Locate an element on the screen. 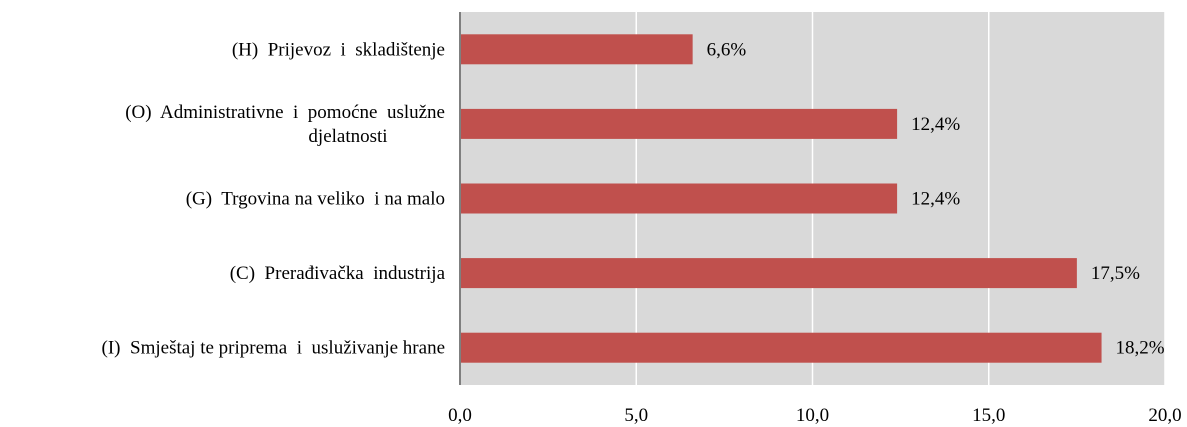 Image resolution: width=1187 pixels, height=427 pixels. data-label-0: 6,6% is located at coordinates (727, 49).